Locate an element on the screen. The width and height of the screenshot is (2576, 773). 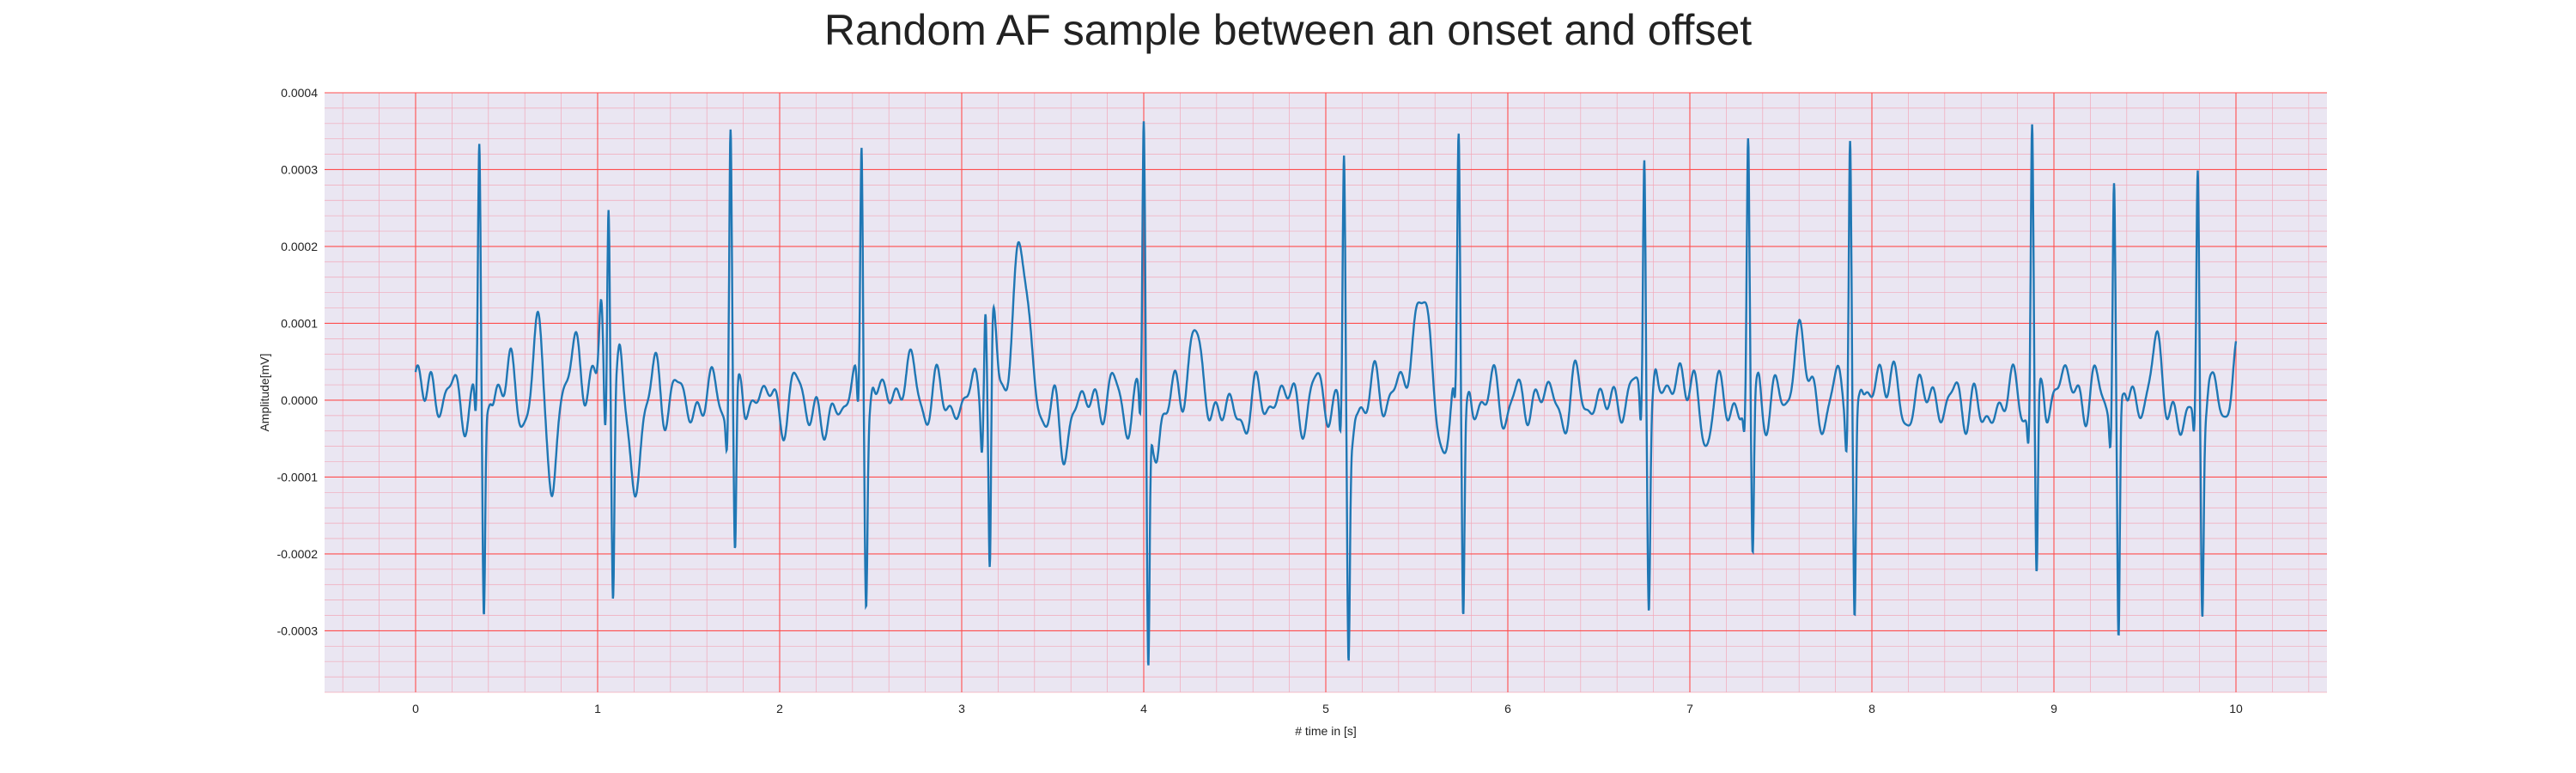
y-axis-label: Amplitude[mV] is located at coordinates (264, 392).